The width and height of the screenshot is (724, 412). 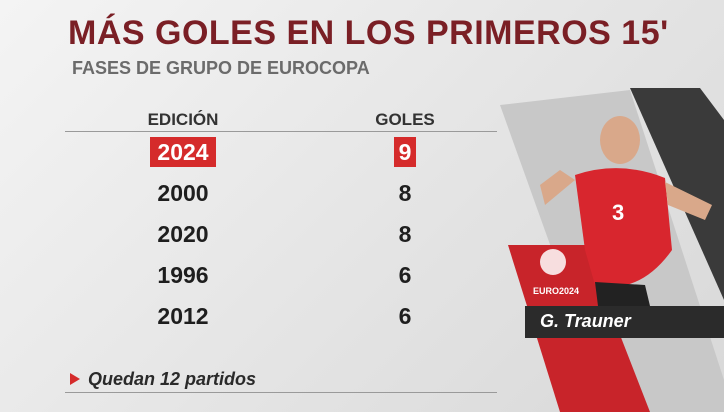 What do you see at coordinates (585, 321) in the screenshot?
I see `player-name: G. Trauner` at bounding box center [585, 321].